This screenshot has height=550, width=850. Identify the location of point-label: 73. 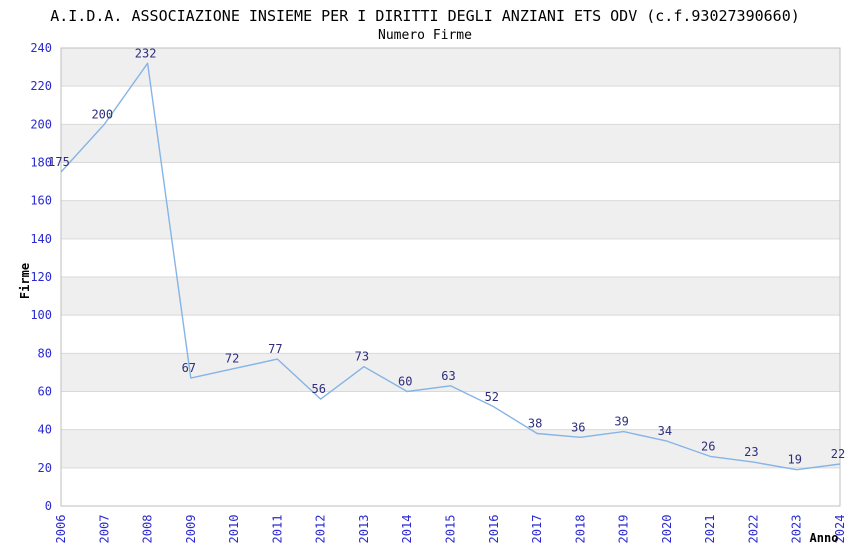
(362, 357).